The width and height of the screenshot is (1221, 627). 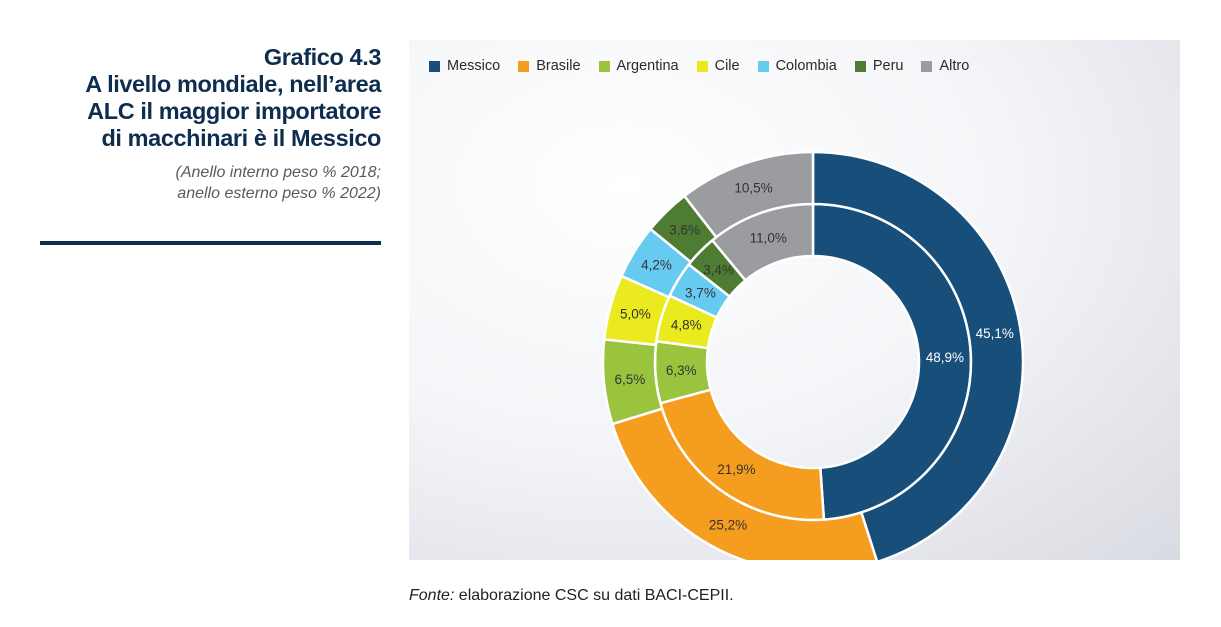 I want to click on outer-slice-messico, so click(x=918, y=355).